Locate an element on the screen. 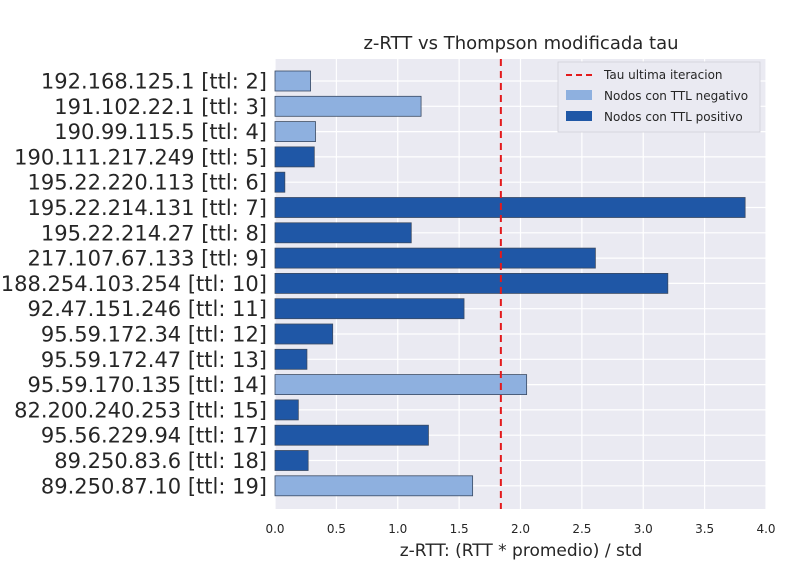  x-tick-label: 0.5 is located at coordinates (336, 529).